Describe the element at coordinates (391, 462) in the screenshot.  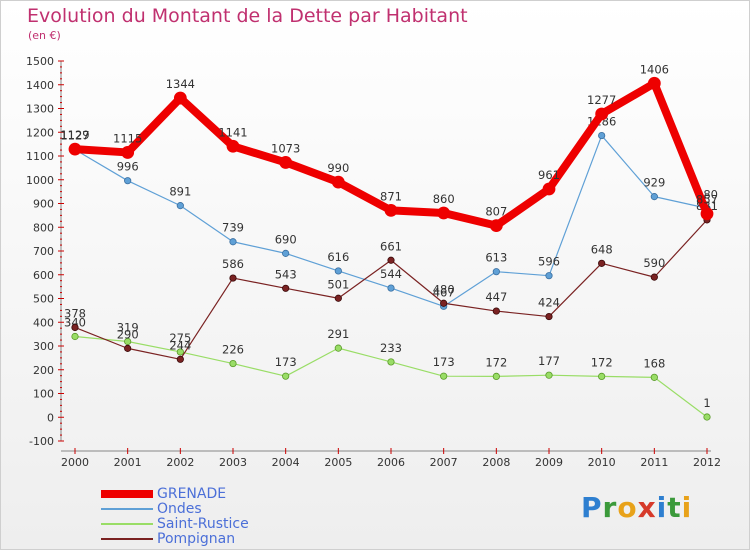
I see `x-tick-label: 2006` at that location.